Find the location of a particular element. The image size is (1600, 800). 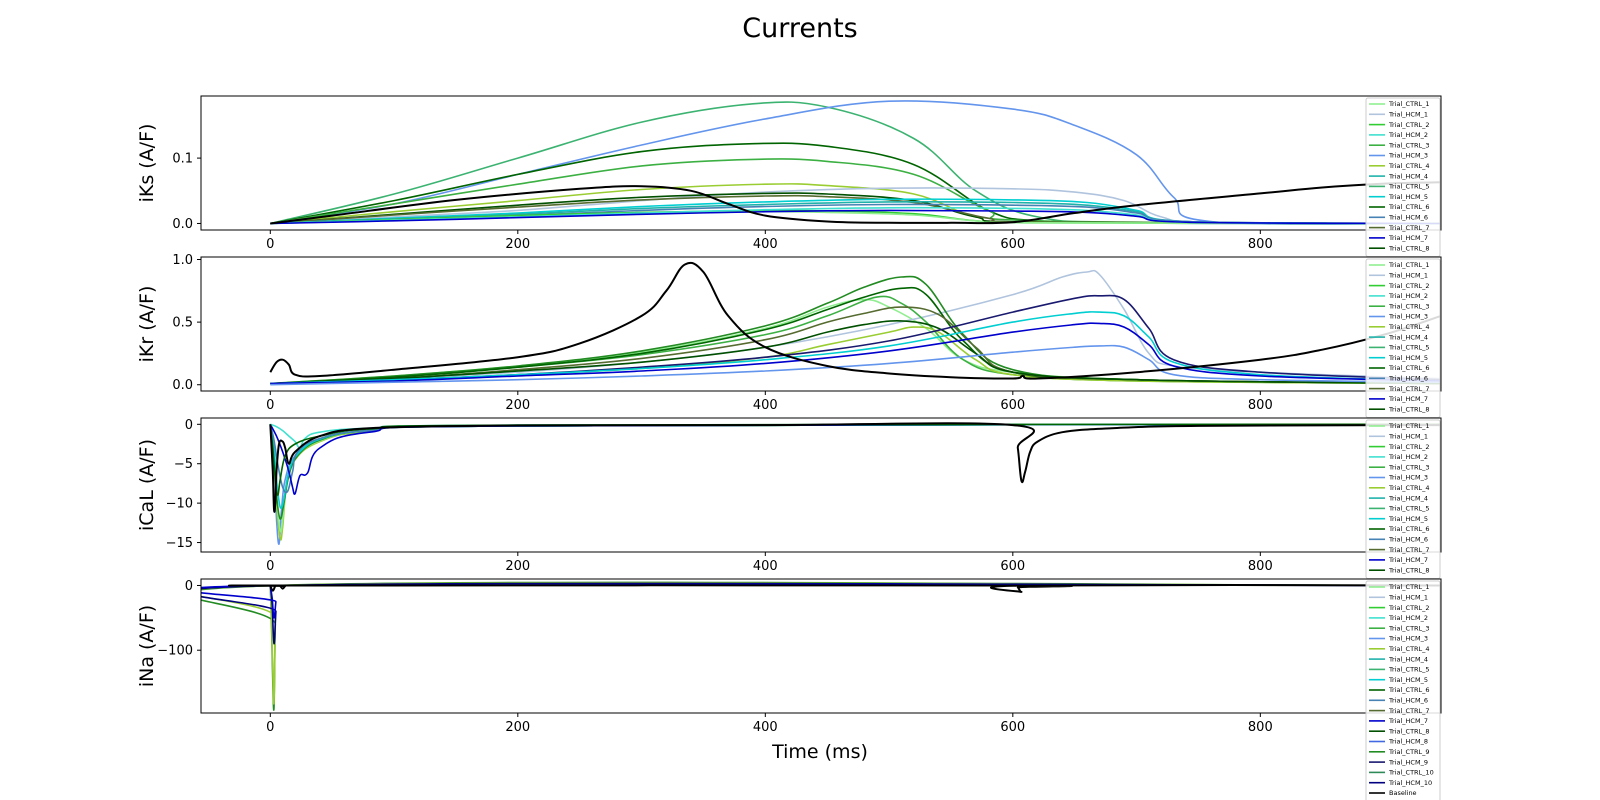

legend-entry: Trial_CTRL_10 is located at coordinates (1411, 773).